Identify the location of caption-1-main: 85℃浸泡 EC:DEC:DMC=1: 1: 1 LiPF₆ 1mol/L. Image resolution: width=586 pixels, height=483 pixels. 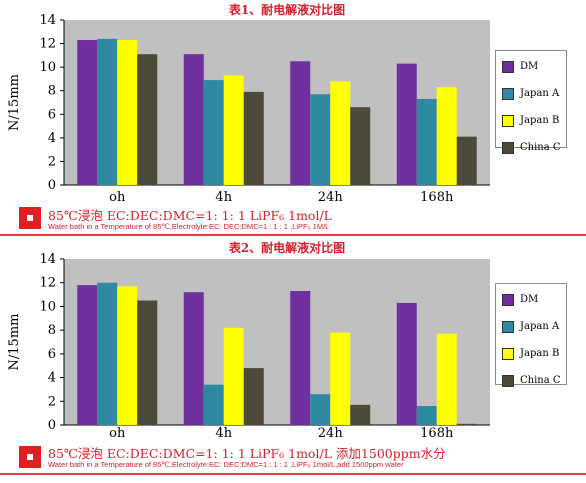
(190, 215).